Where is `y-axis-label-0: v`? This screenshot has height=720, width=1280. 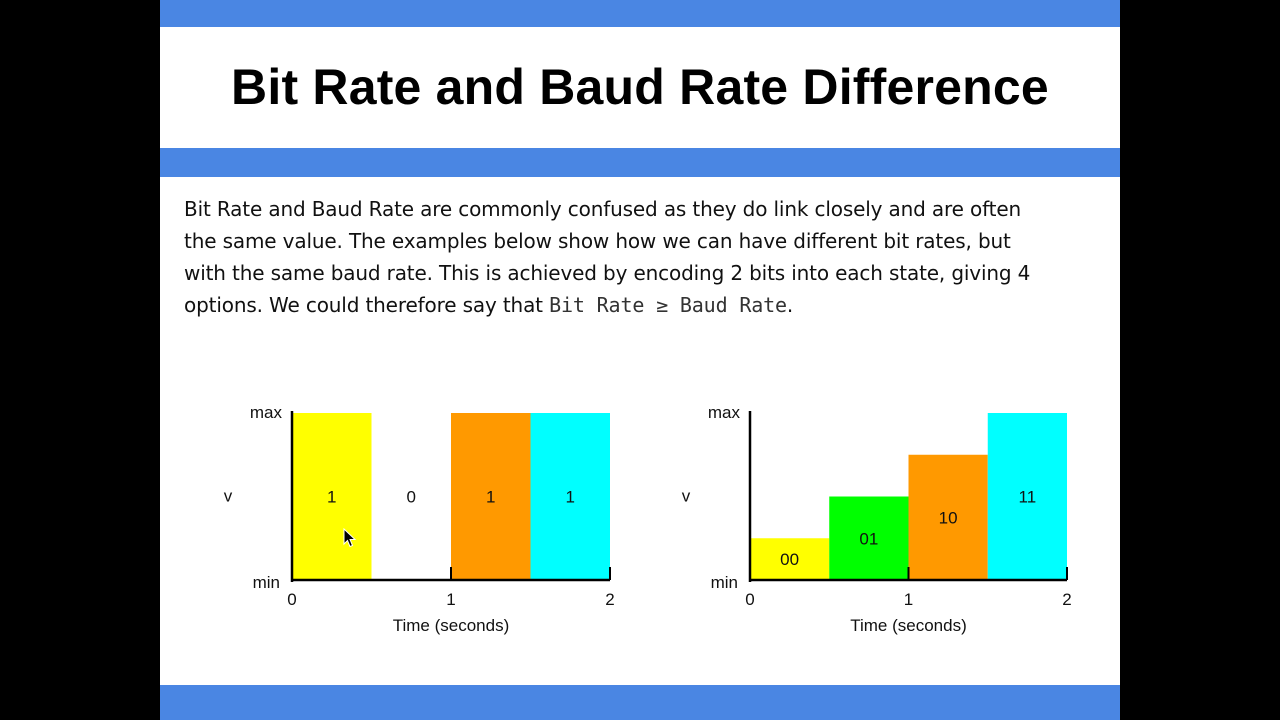
y-axis-label-0: v is located at coordinates (228, 496).